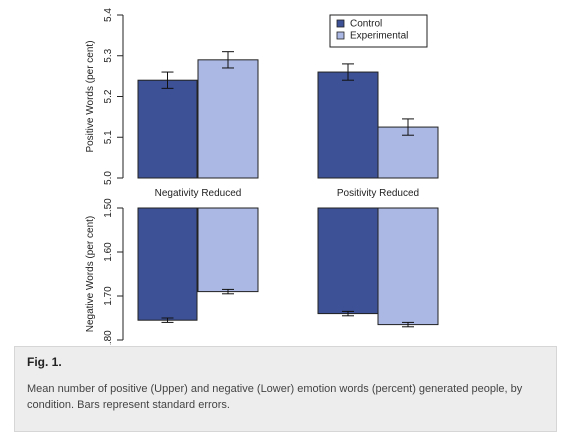 Image resolution: width=570 pixels, height=434 pixels. What do you see at coordinates (108, 252) in the screenshot?
I see `lower-y-tick-label: 1.60` at bounding box center [108, 252].